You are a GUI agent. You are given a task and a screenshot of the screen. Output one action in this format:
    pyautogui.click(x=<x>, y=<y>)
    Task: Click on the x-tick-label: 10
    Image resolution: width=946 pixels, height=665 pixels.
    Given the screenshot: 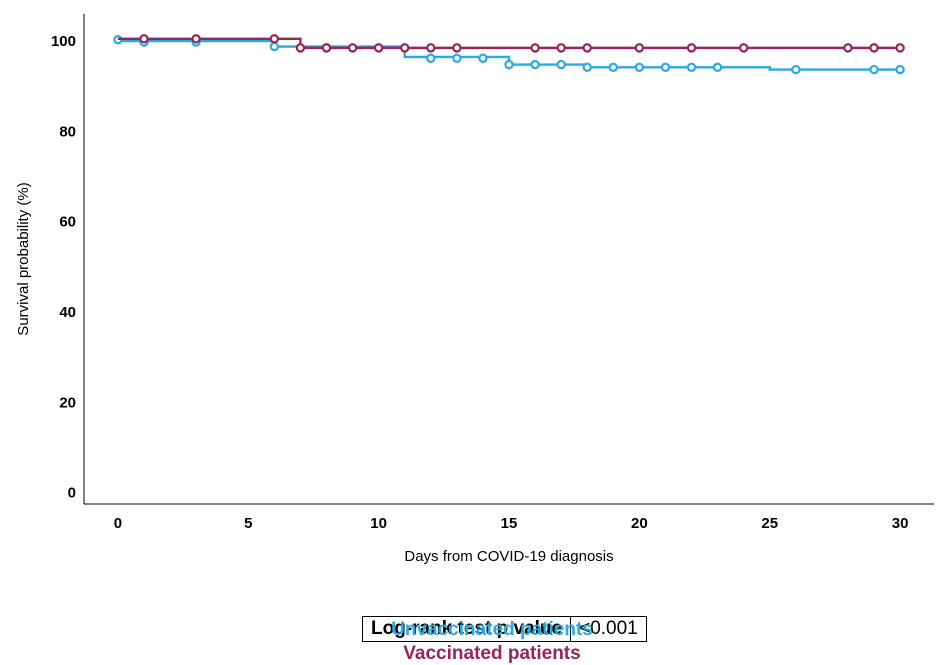 What is the action you would take?
    pyautogui.click(x=378, y=523)
    